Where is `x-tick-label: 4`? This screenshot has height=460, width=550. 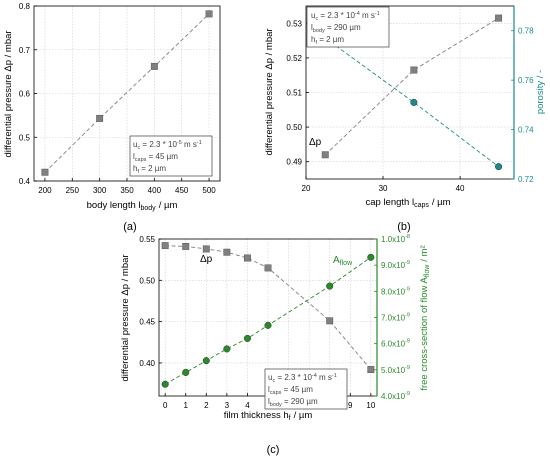 x-tick-label: 4 is located at coordinates (247, 405).